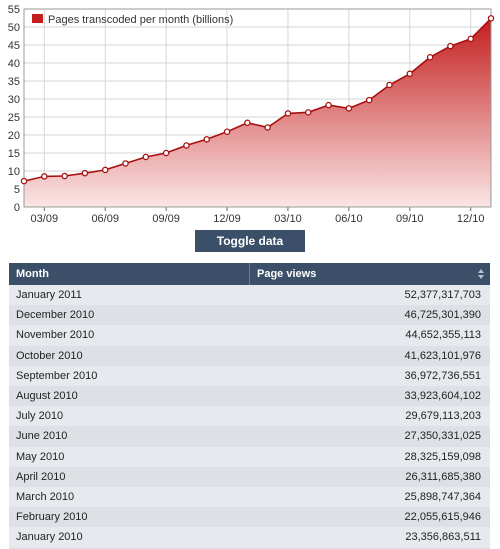 The height and width of the screenshot is (549, 500). What do you see at coordinates (369, 396) in the screenshot?
I see `views-cell: 33,923,604,102` at bounding box center [369, 396].